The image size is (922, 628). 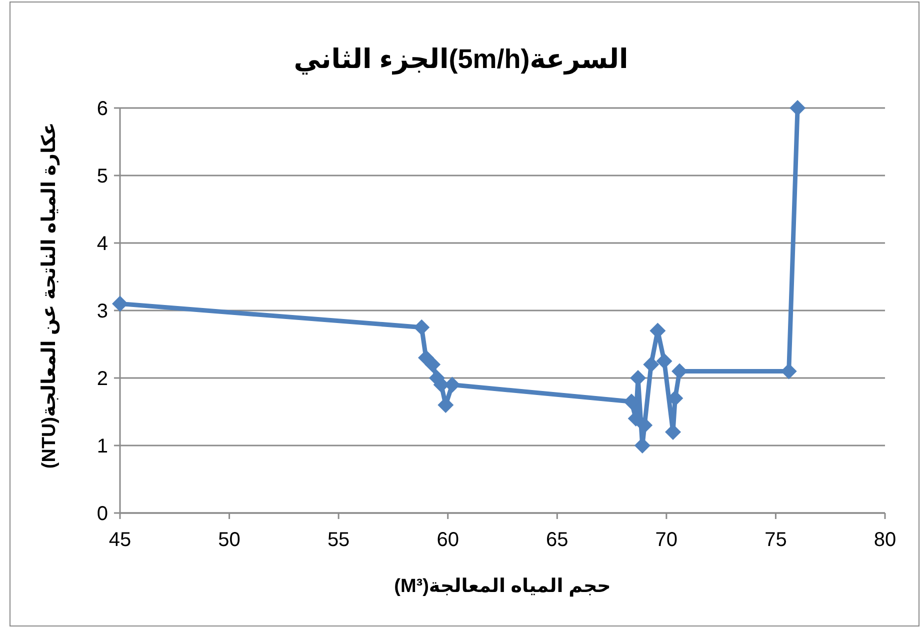 I want to click on y-tick-label: 3, so click(x=102, y=311).